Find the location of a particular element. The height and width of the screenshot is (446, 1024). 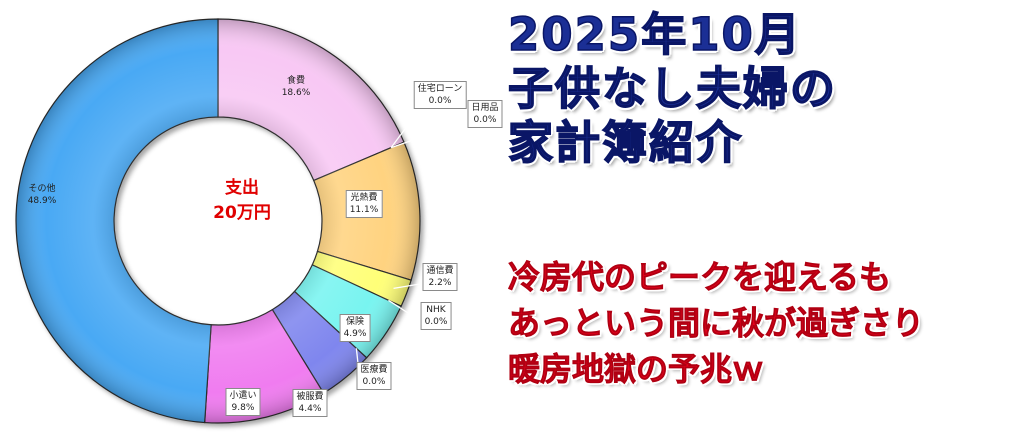

donut-center-label: 支出 20万円 is located at coordinates (242, 201).